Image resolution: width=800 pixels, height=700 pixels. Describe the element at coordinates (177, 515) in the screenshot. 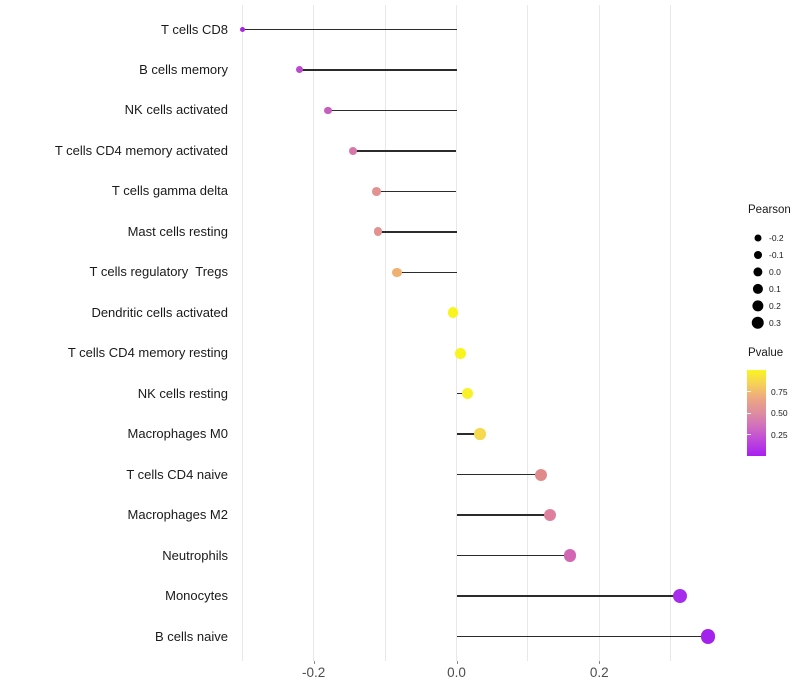

I see `category-label: Macrophages M2` at that location.